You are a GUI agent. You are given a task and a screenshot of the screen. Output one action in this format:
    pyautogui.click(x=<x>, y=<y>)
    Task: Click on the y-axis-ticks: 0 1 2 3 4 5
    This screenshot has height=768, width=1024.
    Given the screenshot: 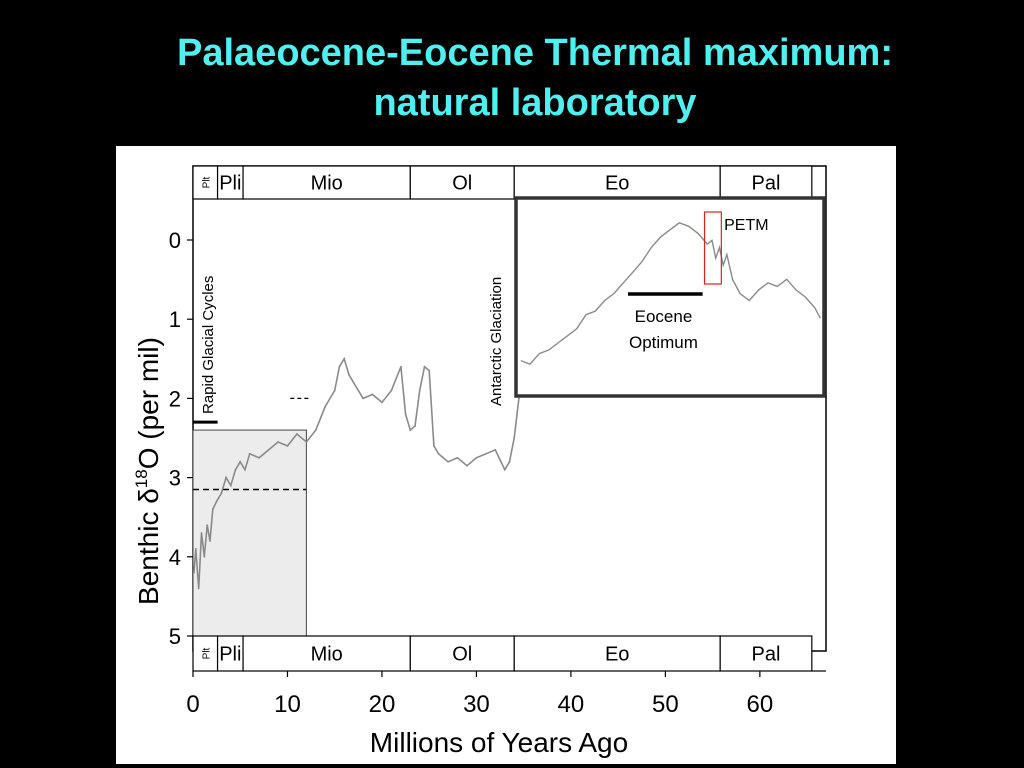 What is the action you would take?
    pyautogui.click(x=181, y=438)
    